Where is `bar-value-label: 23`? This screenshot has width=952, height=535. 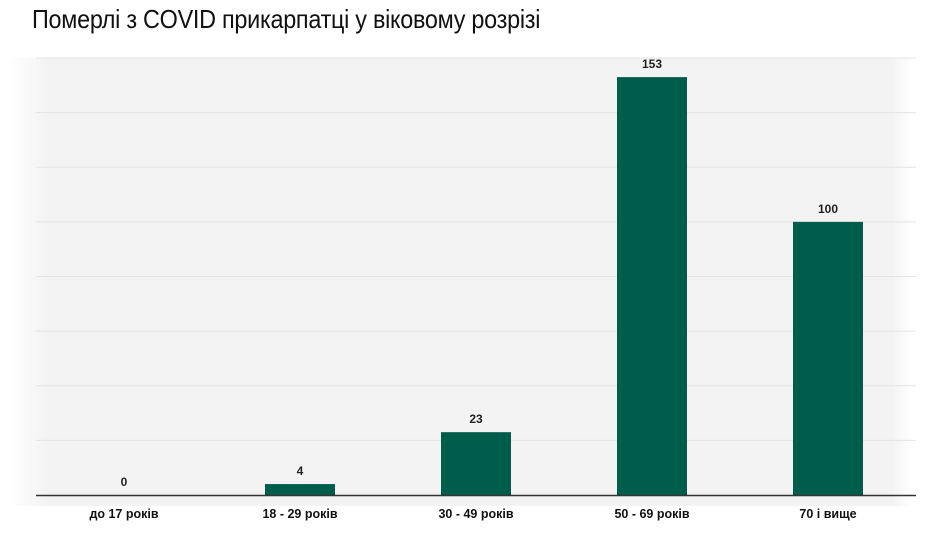 bar-value-label: 23 is located at coordinates (476, 419).